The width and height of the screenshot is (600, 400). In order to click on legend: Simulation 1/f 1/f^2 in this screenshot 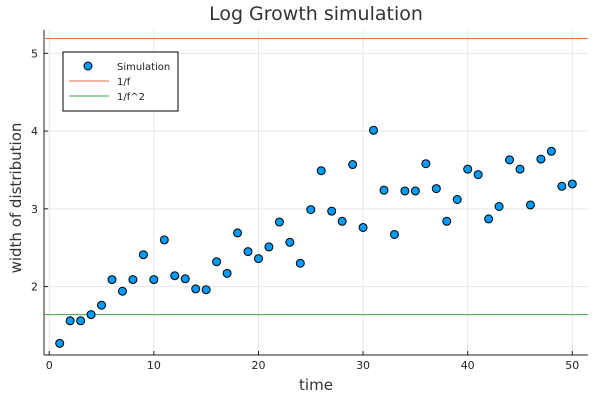, I will do `click(120, 81)`.